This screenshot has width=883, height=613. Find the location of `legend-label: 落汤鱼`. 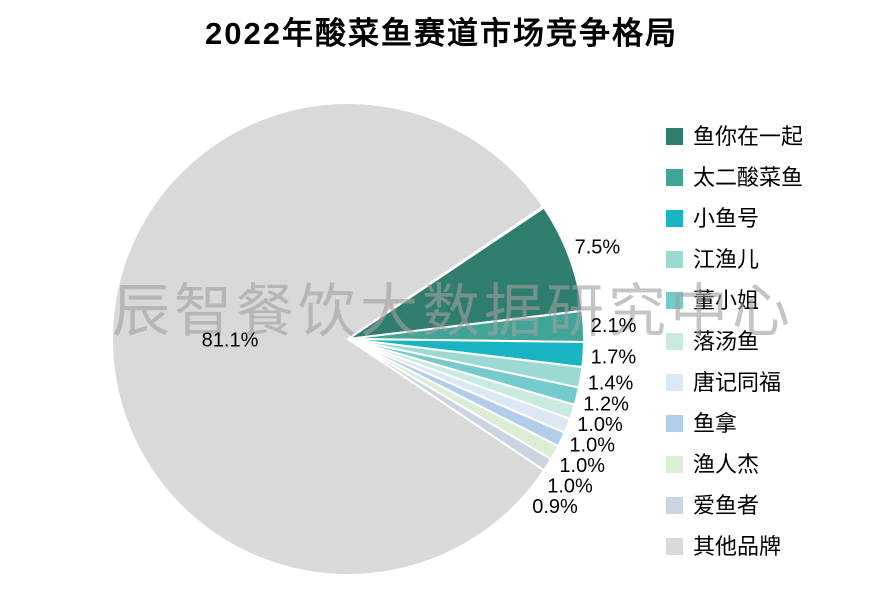

legend-label: 落汤鱼 is located at coordinates (726, 341).